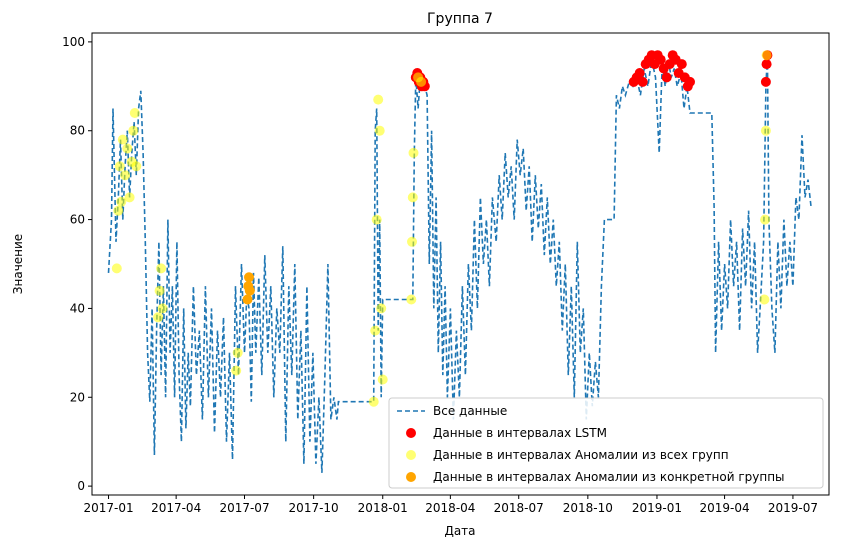 This screenshot has height=547, width=850. Describe the element at coordinates (176, 508) in the screenshot. I see `x-tick-label: 2017-04` at that location.